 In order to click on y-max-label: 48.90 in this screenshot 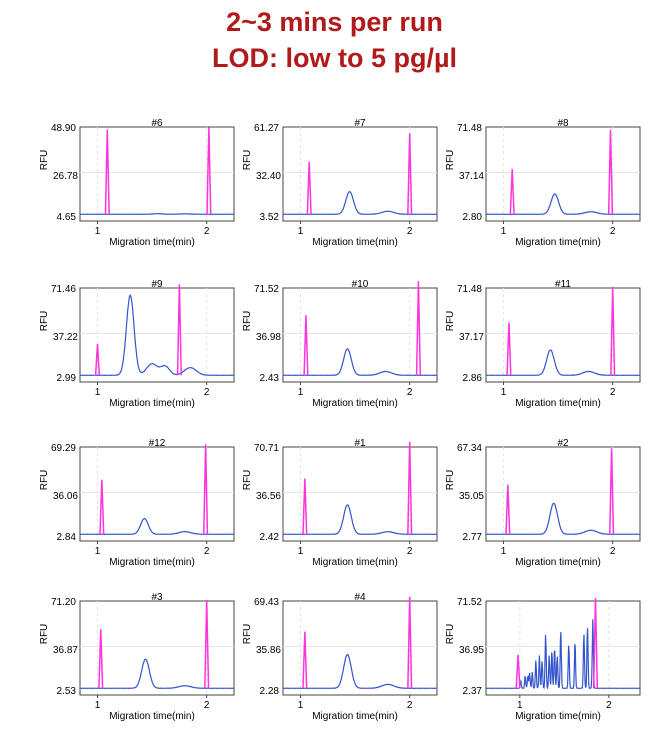, I will do `click(63, 128)`.